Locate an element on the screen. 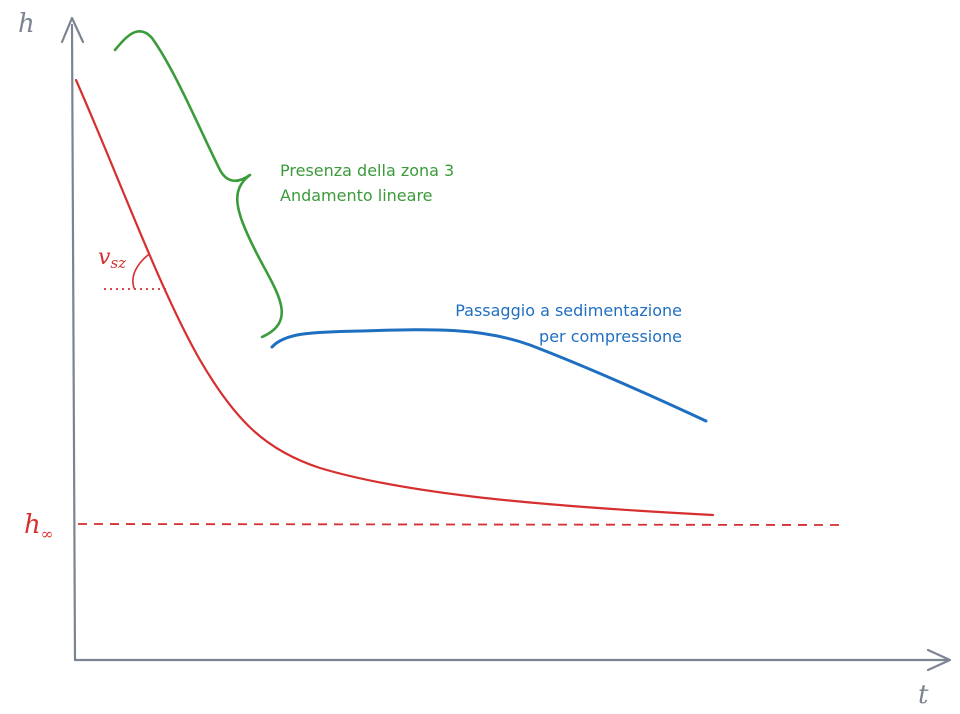 This screenshot has width=960, height=714. asymptote-label: h∞ is located at coordinates (38, 526).